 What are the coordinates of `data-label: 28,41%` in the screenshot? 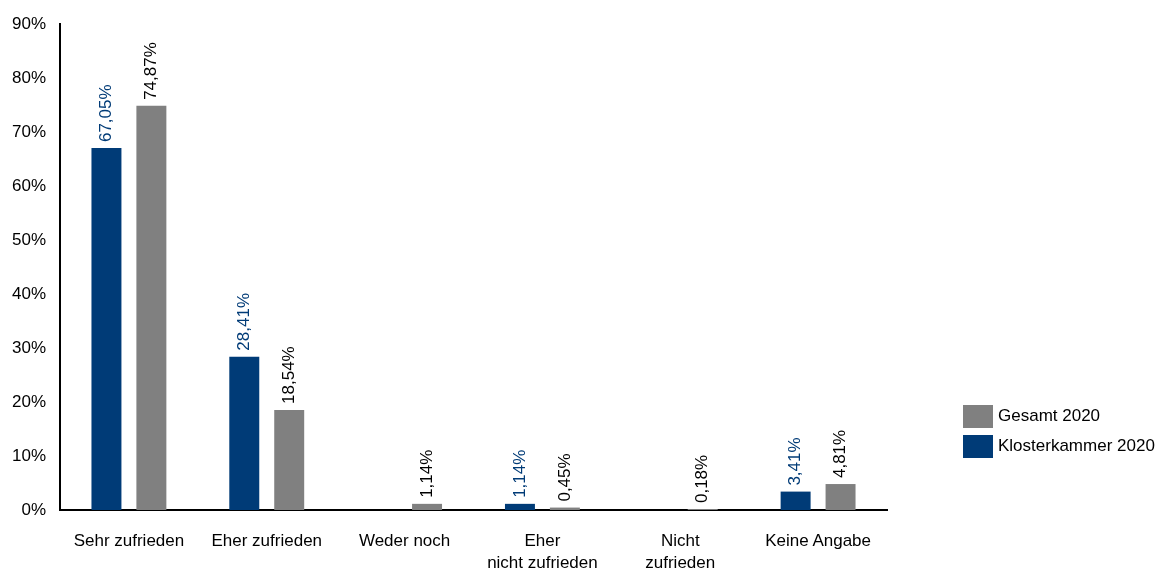 It's located at (243, 321).